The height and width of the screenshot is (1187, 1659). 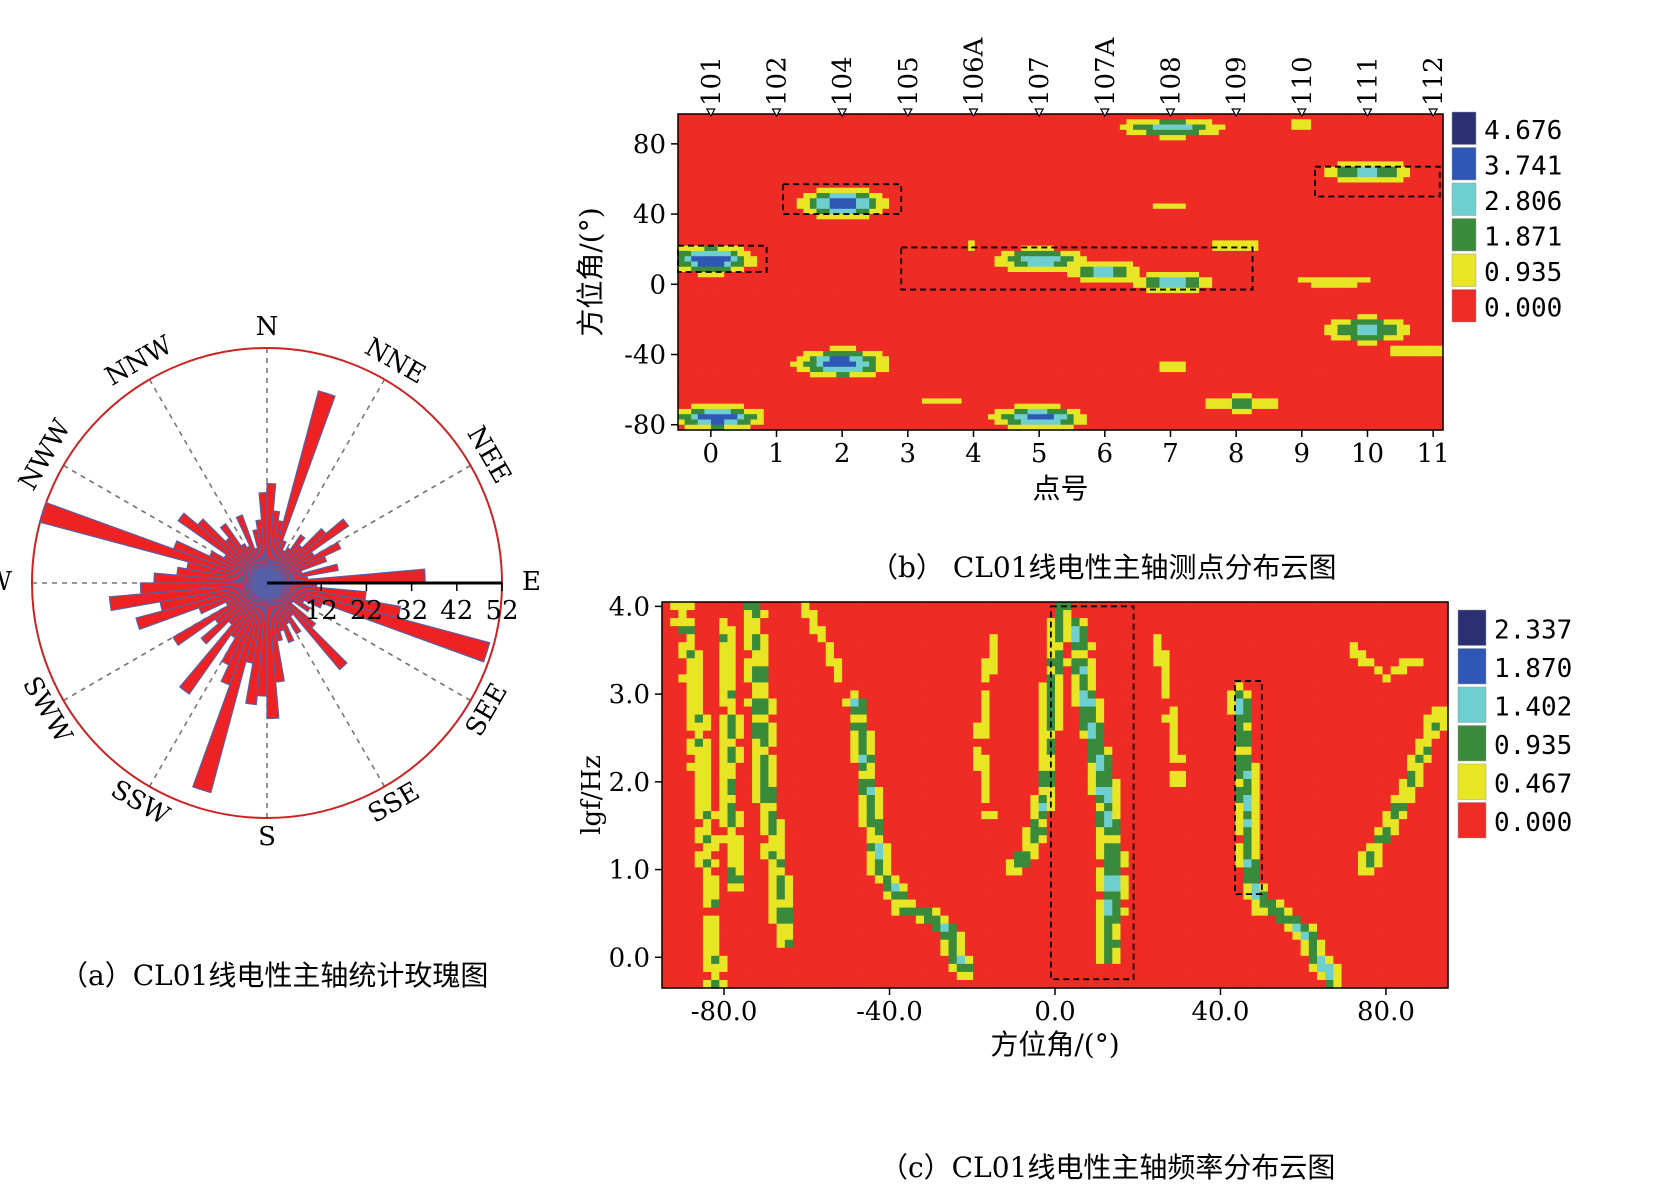 What do you see at coordinates (531, 582) in the screenshot?
I see `rose-direction-label: E` at bounding box center [531, 582].